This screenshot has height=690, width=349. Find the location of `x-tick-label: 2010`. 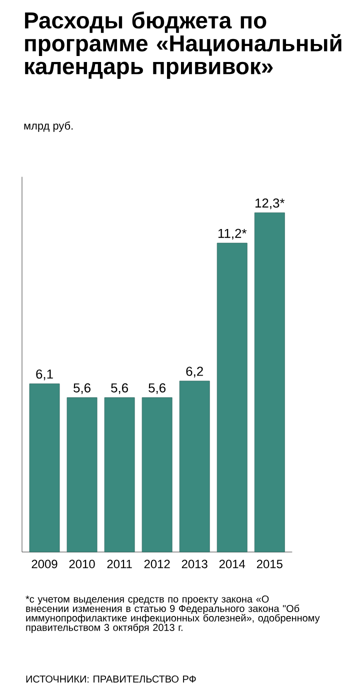

x-tick-label: 2010 is located at coordinates (82, 564).